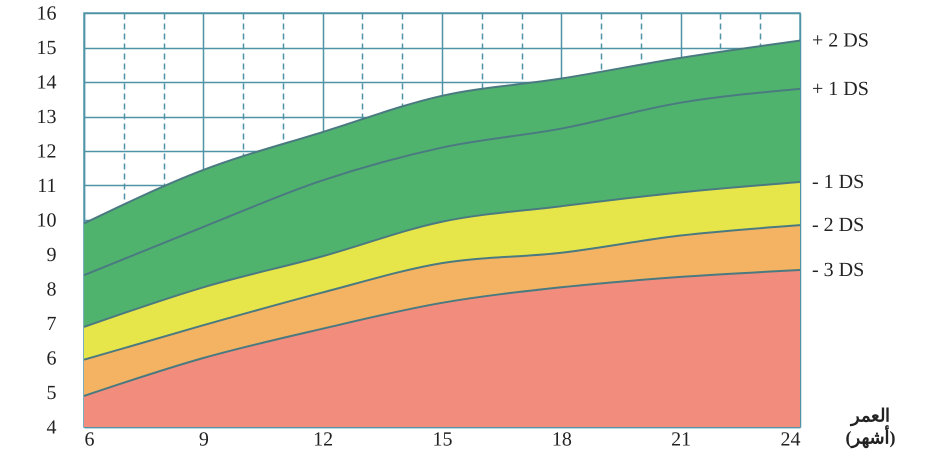  I want to click on series-label: - 2 DS, so click(838, 225).